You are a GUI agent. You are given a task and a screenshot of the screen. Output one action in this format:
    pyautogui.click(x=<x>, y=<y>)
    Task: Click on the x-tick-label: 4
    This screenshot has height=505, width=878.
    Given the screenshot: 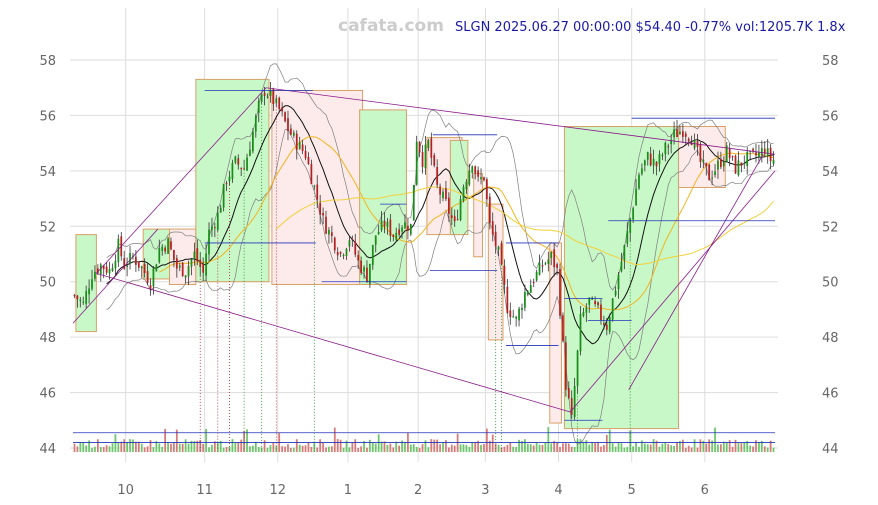 What is the action you would take?
    pyautogui.click(x=558, y=490)
    